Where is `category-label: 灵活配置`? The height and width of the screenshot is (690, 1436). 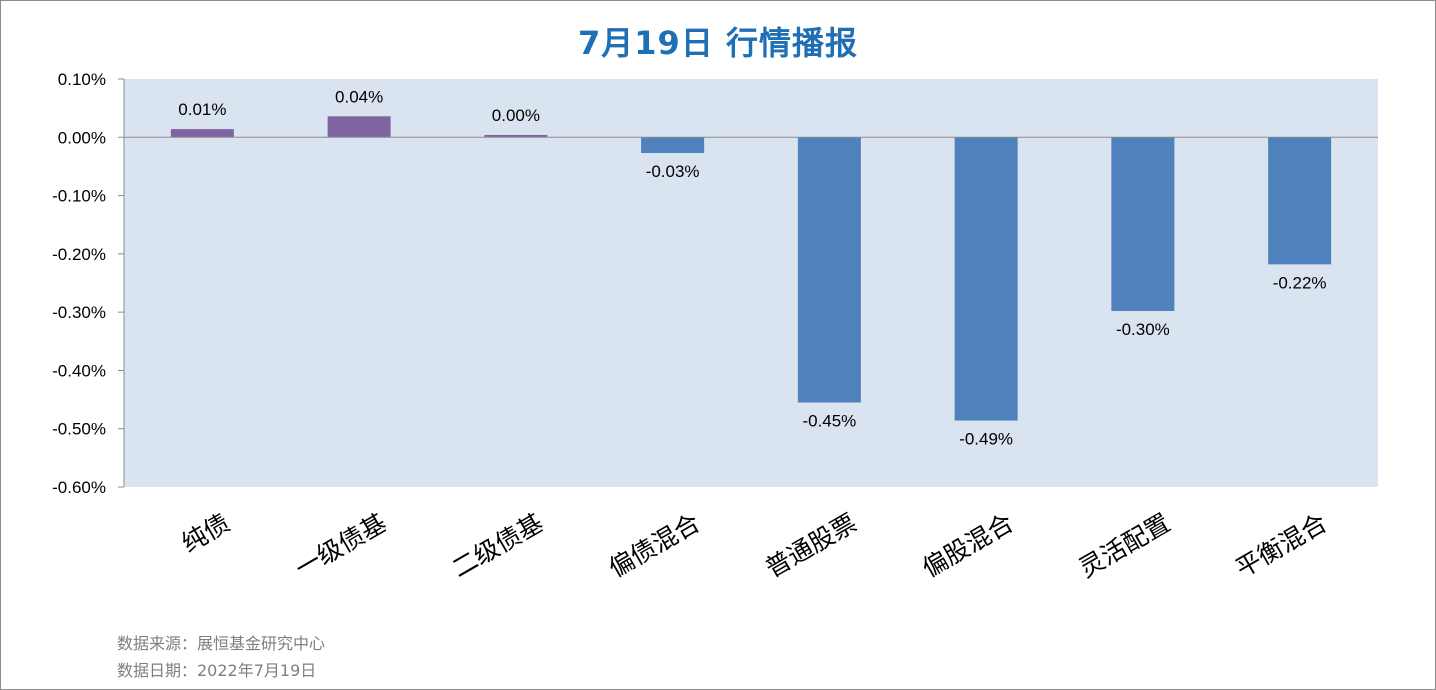 category-label: 灵活配置 is located at coordinates (1124, 545).